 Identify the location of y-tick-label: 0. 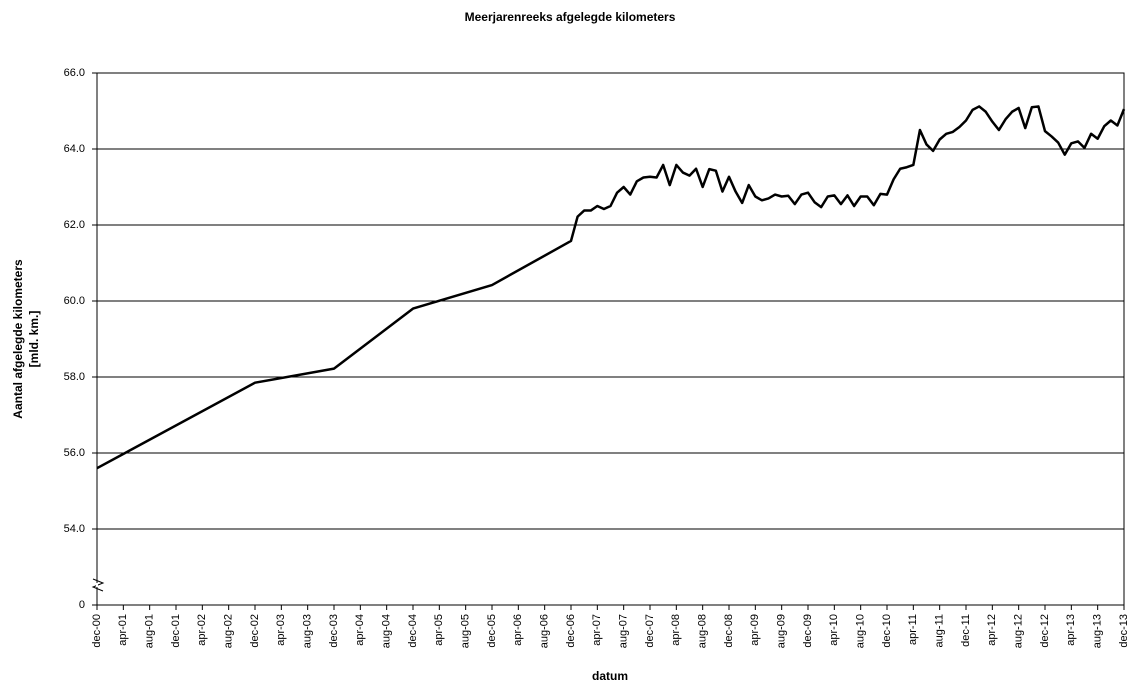
(82, 605).